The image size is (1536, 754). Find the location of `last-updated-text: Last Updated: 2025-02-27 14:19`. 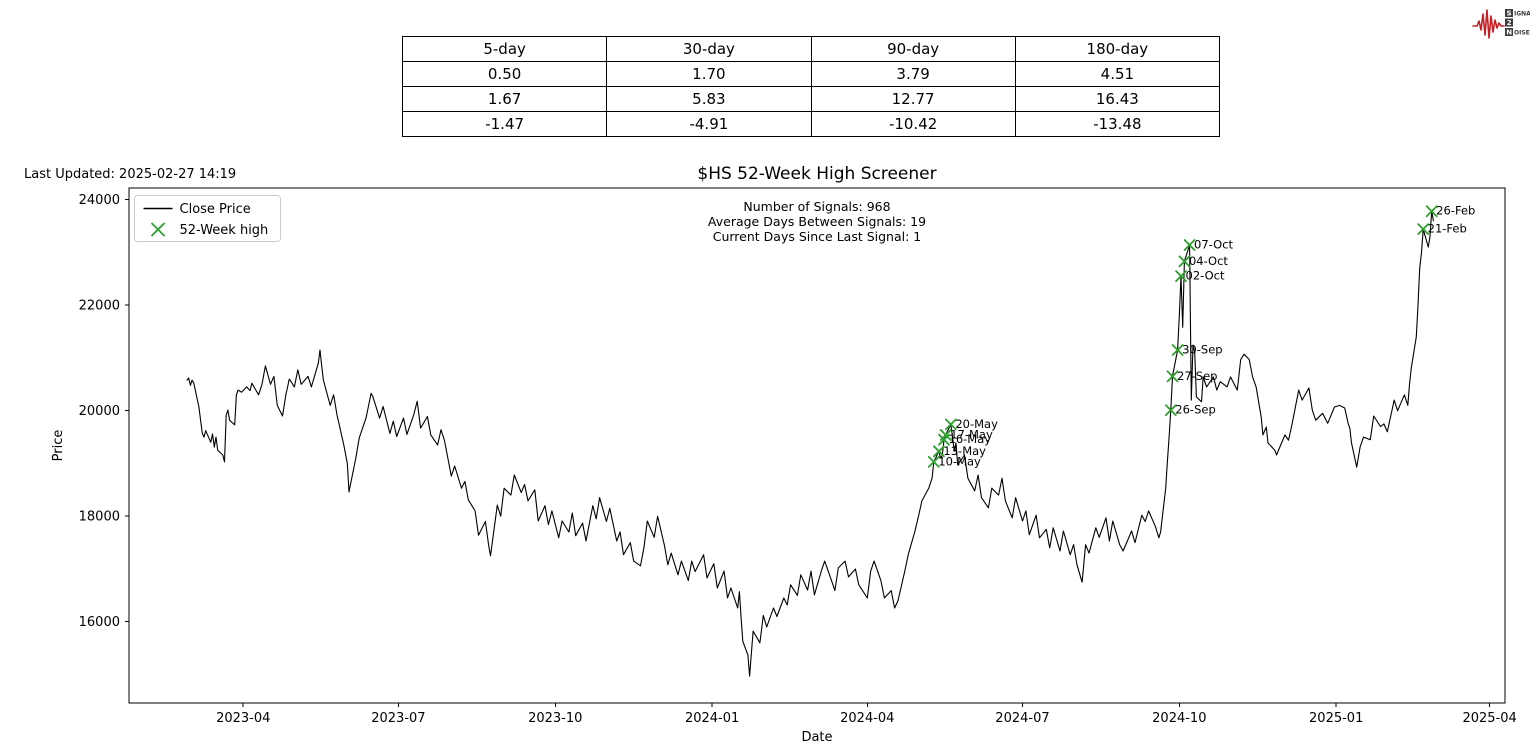

last-updated-text: Last Updated: 2025-02-27 14:19 is located at coordinates (130, 174).